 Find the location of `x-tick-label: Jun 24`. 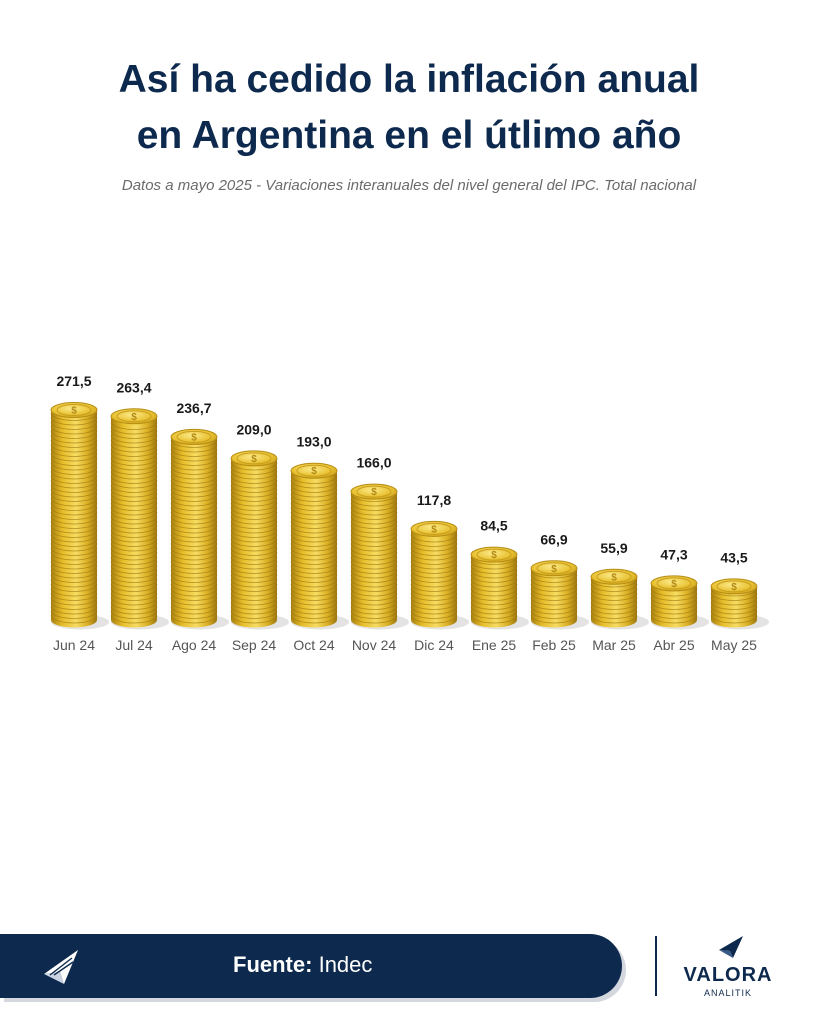

x-tick-label: Jun 24 is located at coordinates (74, 645).